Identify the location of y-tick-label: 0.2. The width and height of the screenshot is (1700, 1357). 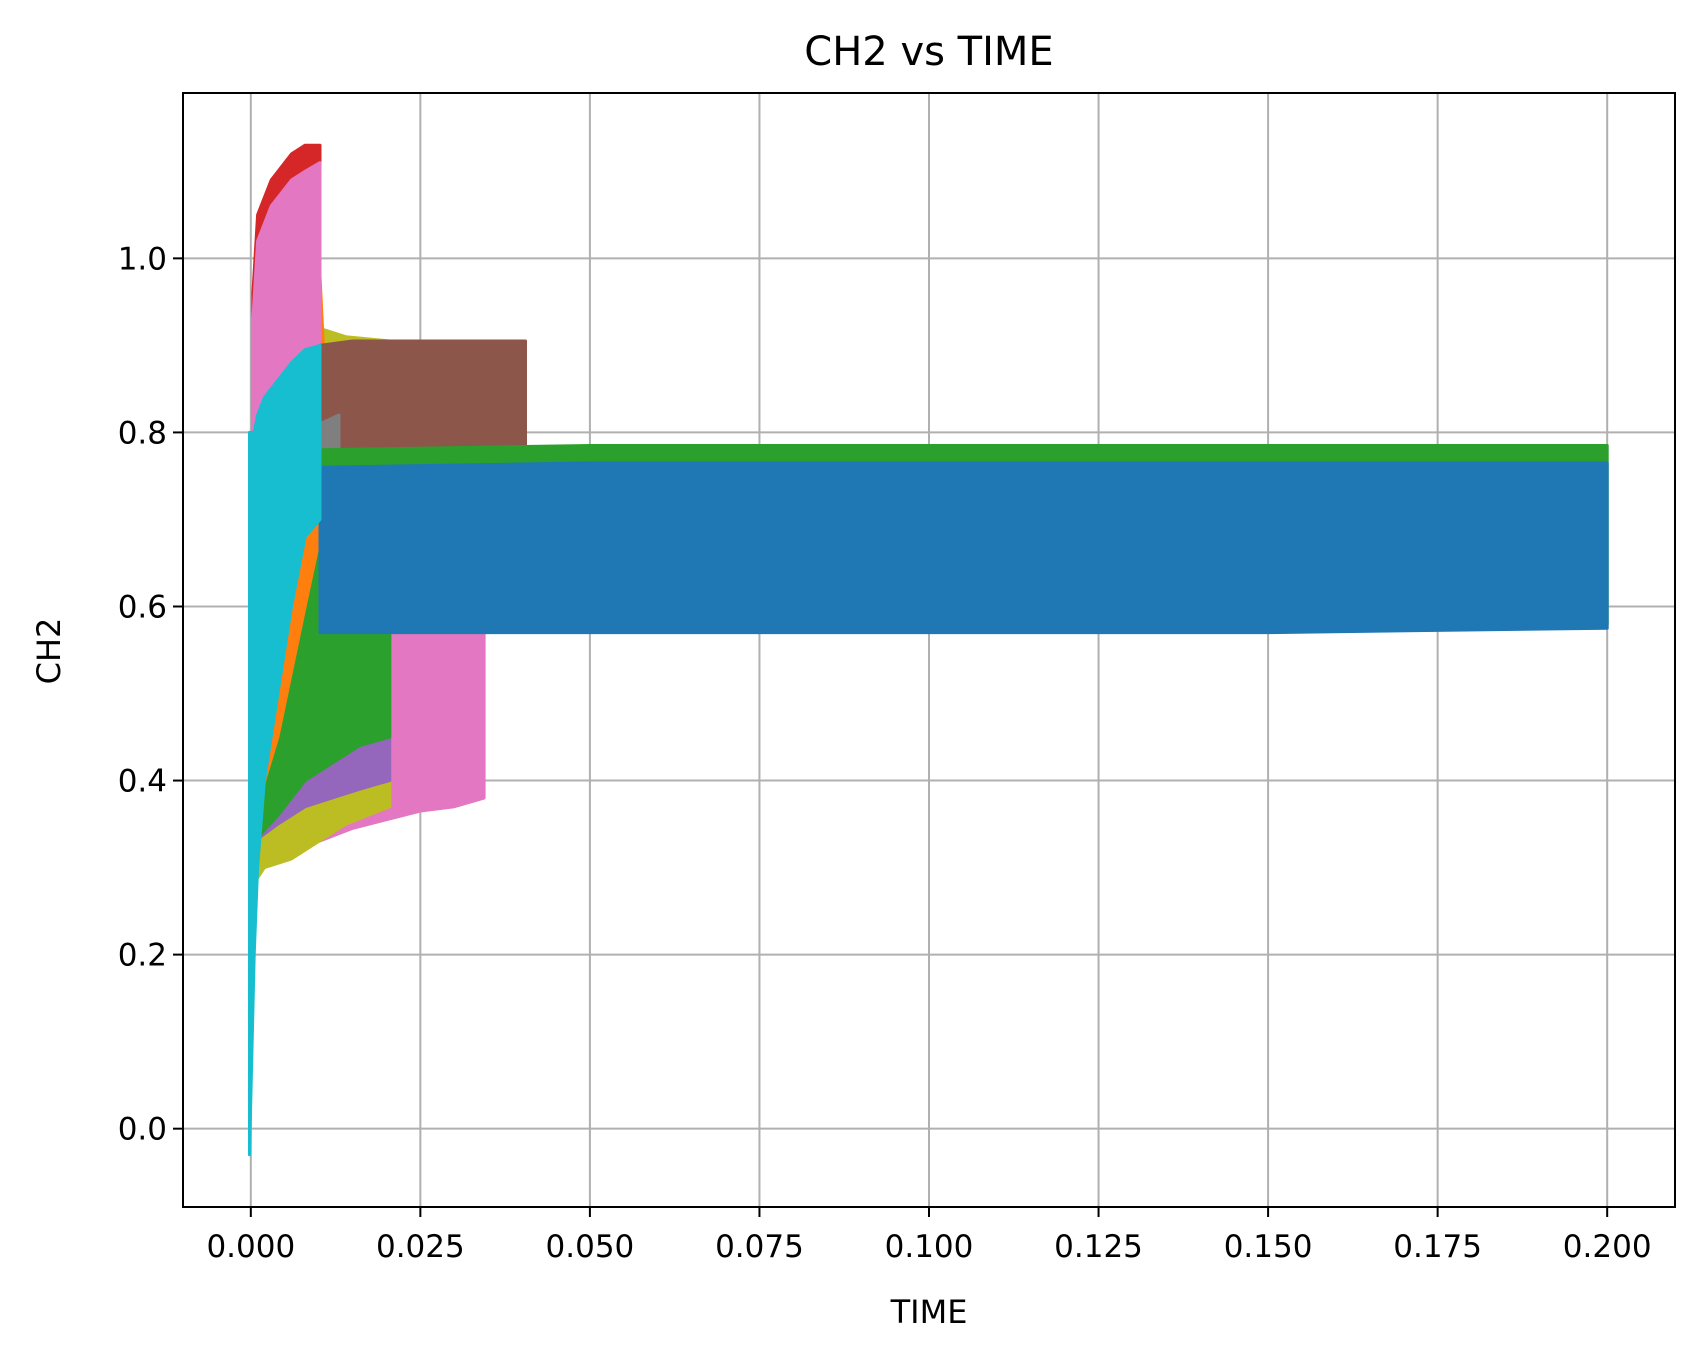
(142, 956).